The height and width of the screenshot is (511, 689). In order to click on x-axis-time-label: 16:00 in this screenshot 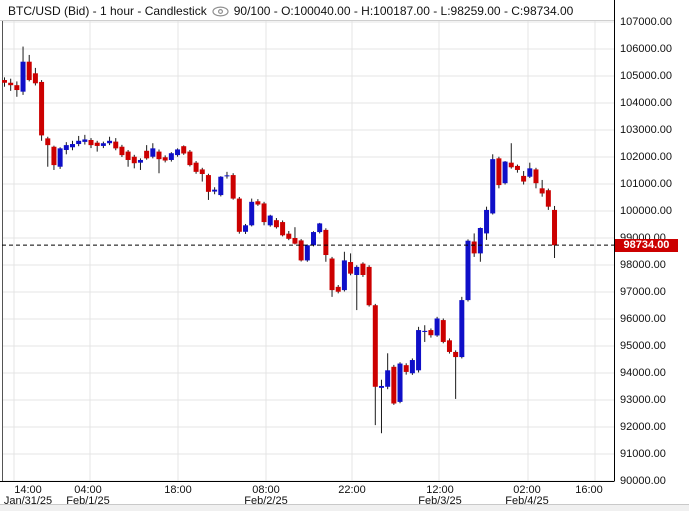, I will do `click(589, 490)`.